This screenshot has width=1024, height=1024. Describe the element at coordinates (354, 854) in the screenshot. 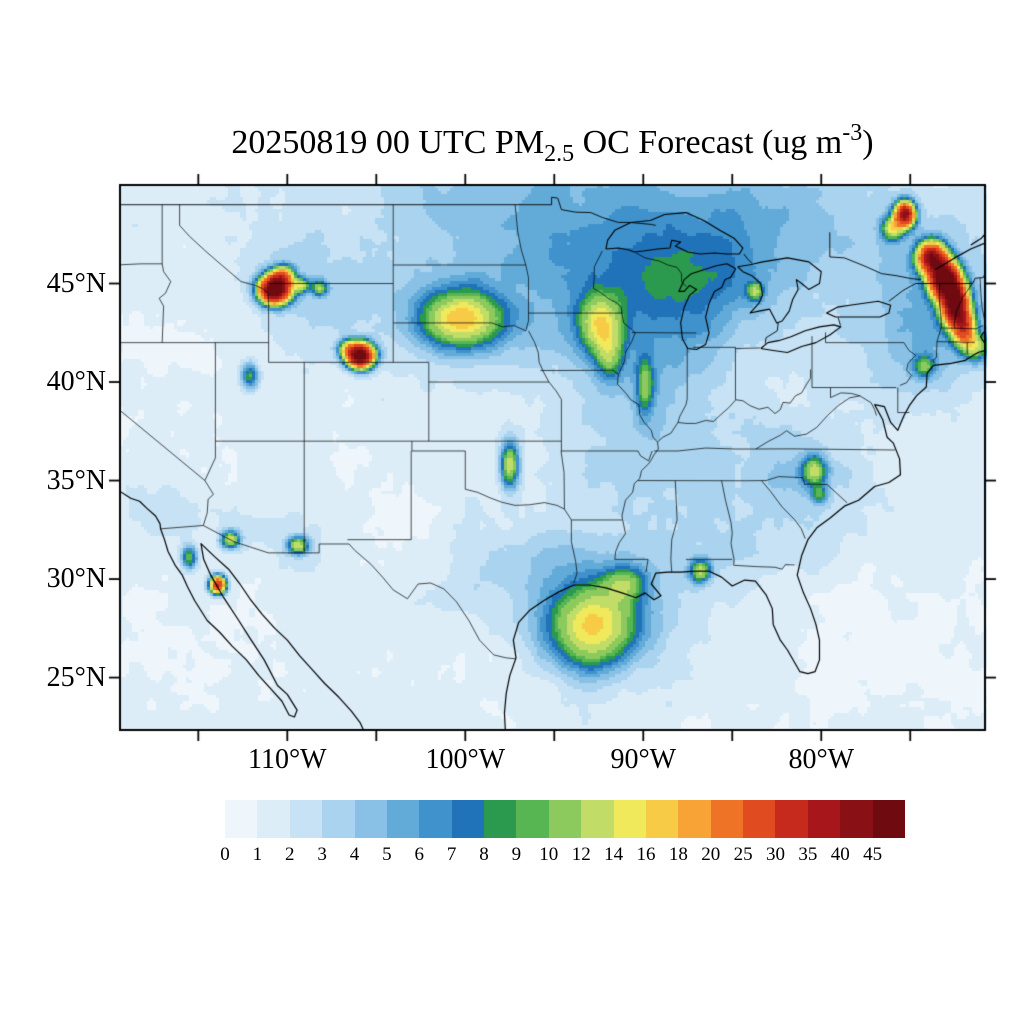

I see `colorbar-tick-label: 4` at that location.